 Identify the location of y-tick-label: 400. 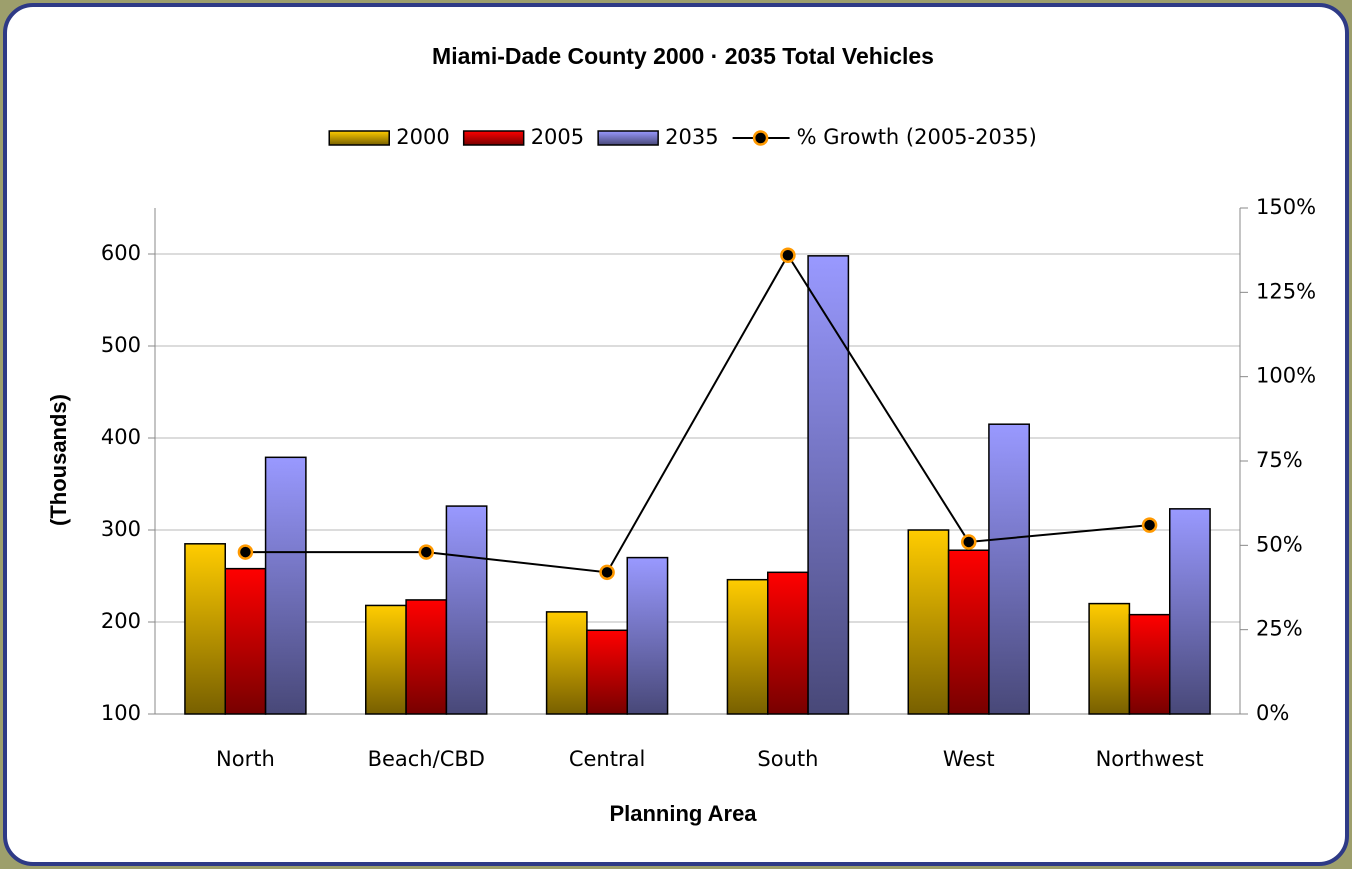
(121, 437).